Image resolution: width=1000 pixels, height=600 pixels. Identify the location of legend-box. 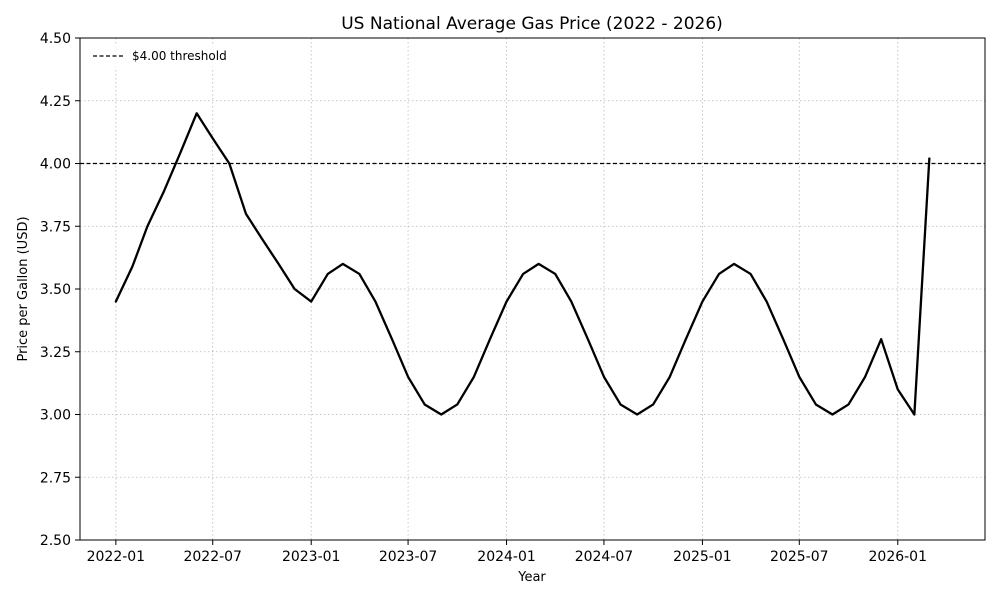
(161, 56).